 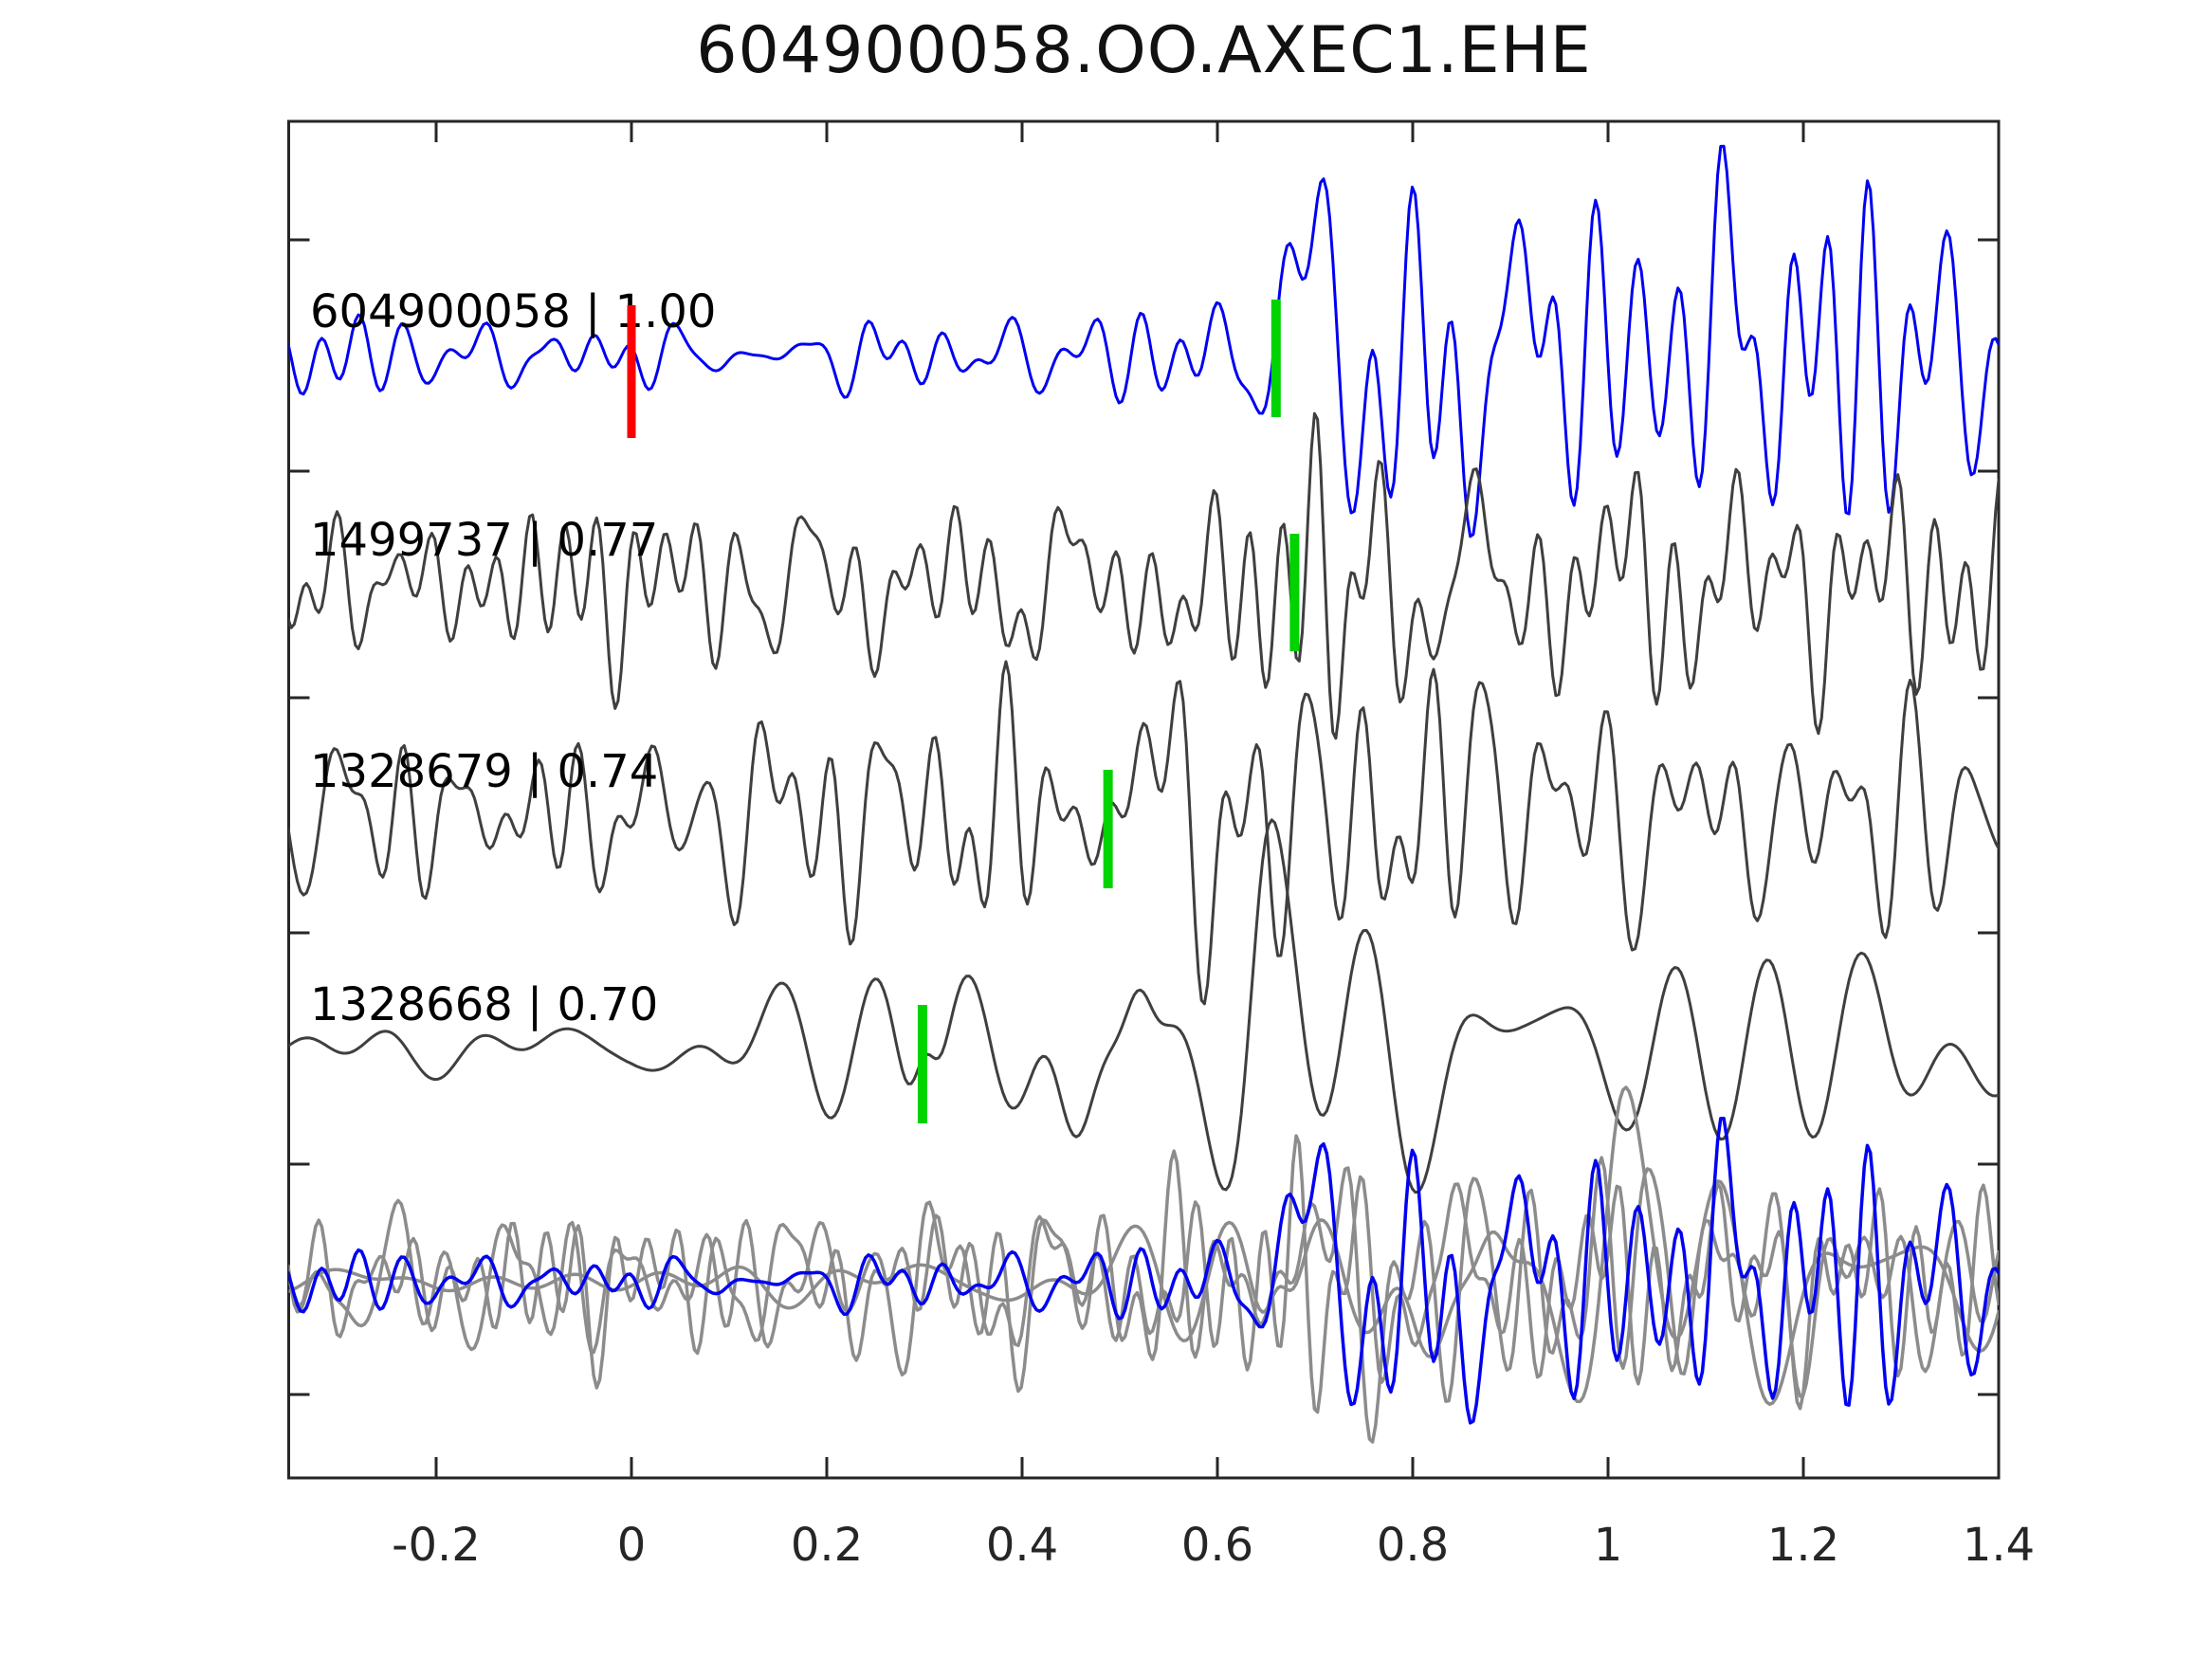 What do you see at coordinates (1022, 1545) in the screenshot?
I see `x-tick-label: 0.4` at bounding box center [1022, 1545].